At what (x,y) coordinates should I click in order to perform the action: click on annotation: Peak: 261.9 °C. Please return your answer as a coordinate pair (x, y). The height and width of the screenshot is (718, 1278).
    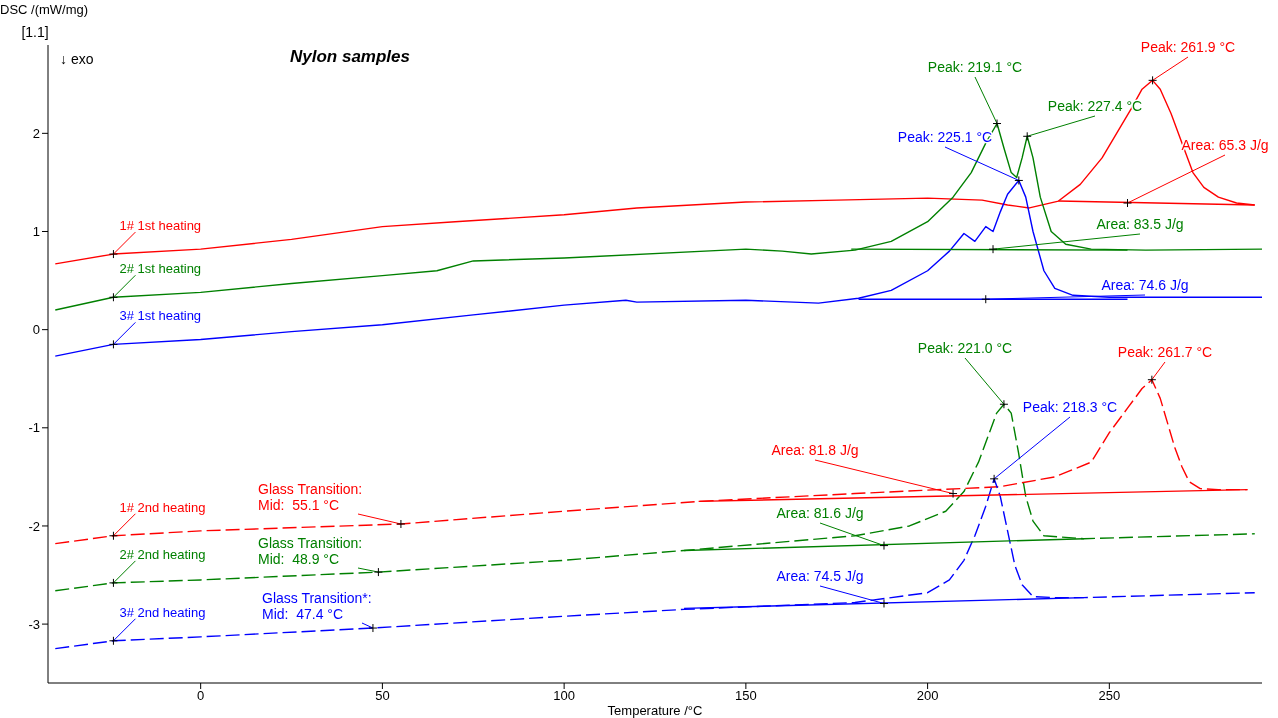
    Looking at the image, I should click on (1188, 47).